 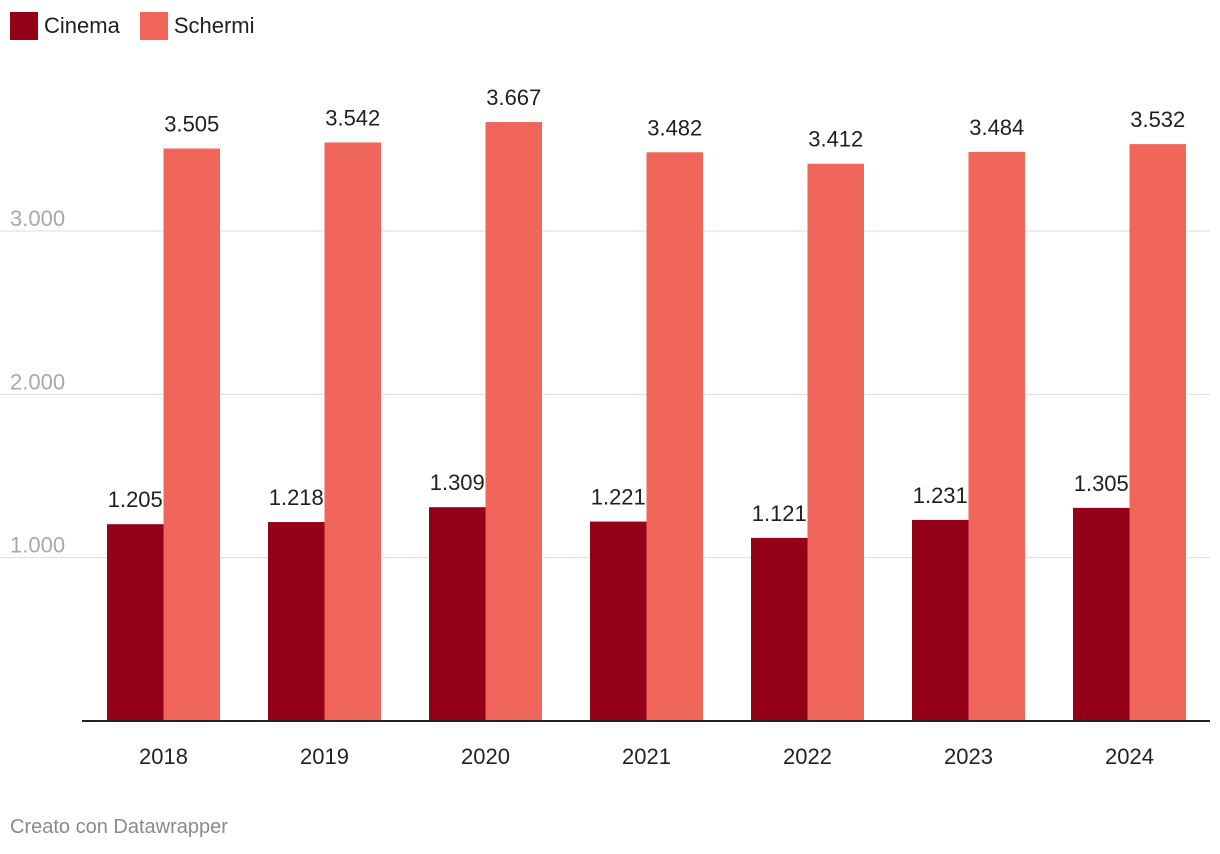 What do you see at coordinates (646, 756) in the screenshot?
I see `x-tick-label-2021: 2021` at bounding box center [646, 756].